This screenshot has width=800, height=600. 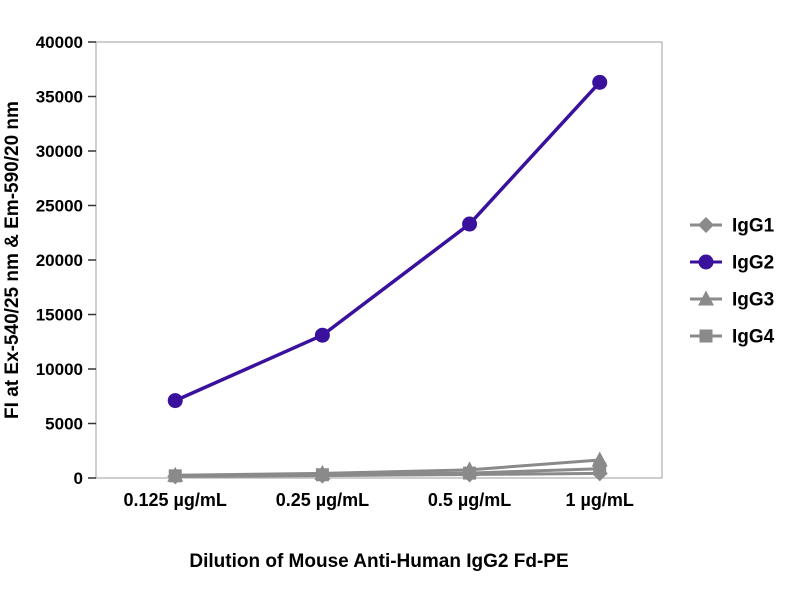 What do you see at coordinates (469, 500) in the screenshot?
I see `x-tick-label: 0.5 µg/mL` at bounding box center [469, 500].